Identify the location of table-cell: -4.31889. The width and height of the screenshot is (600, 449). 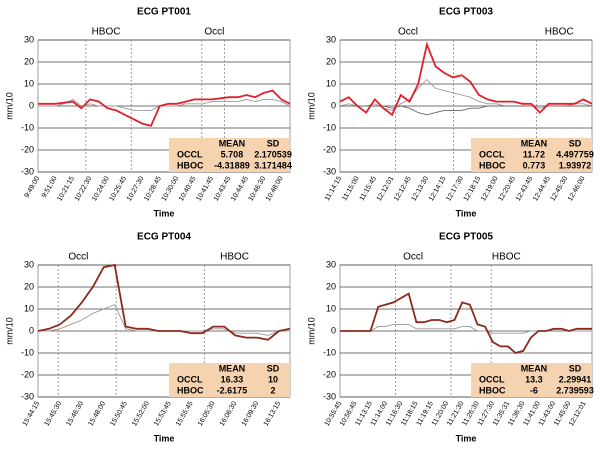
(232, 165).